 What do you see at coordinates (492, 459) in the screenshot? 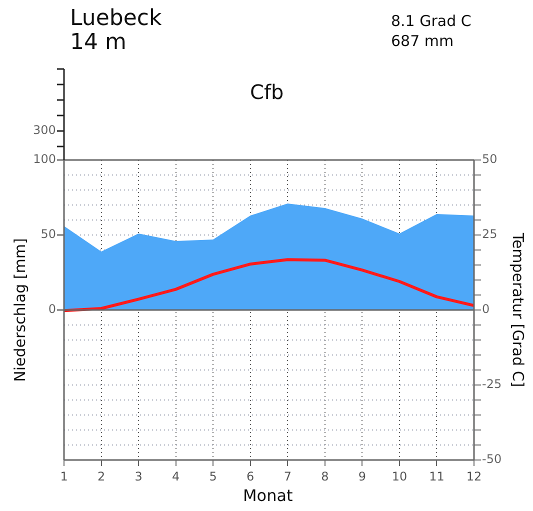
I see `y2-tick-label: -50` at bounding box center [492, 459].